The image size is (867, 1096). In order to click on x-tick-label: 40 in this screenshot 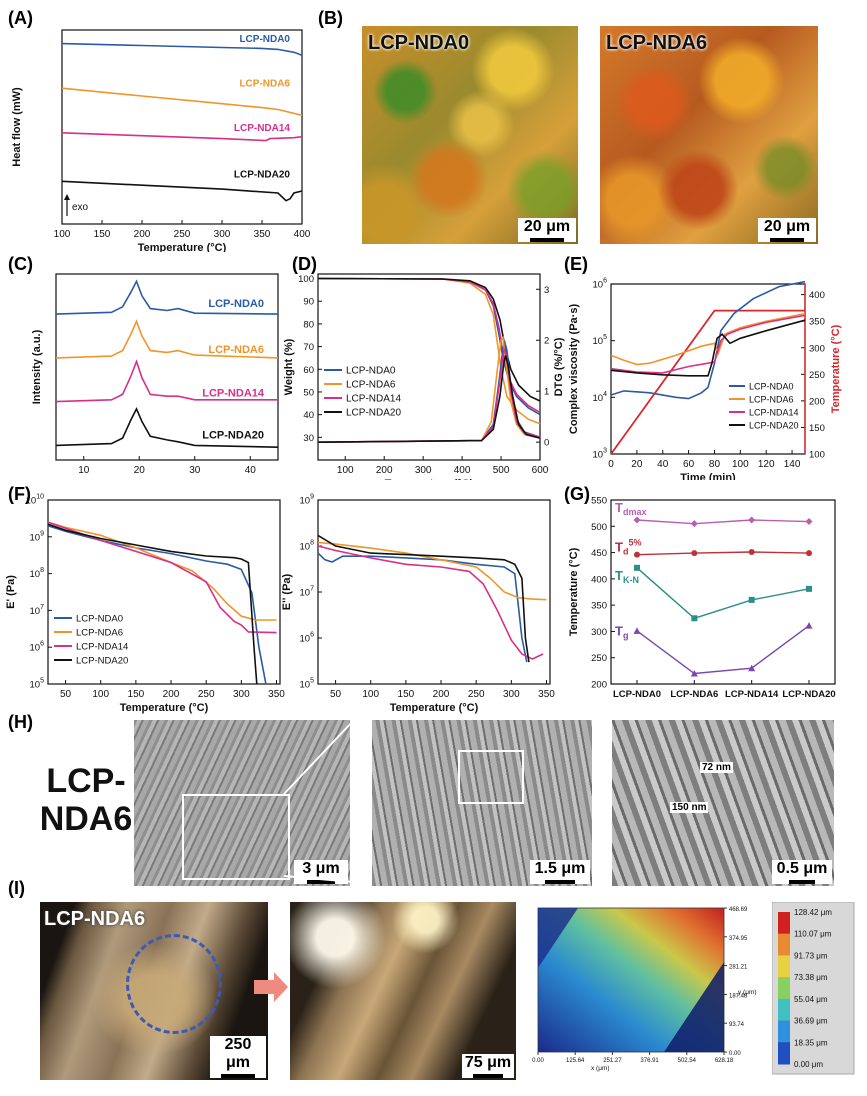, I will do `click(251, 470)`.